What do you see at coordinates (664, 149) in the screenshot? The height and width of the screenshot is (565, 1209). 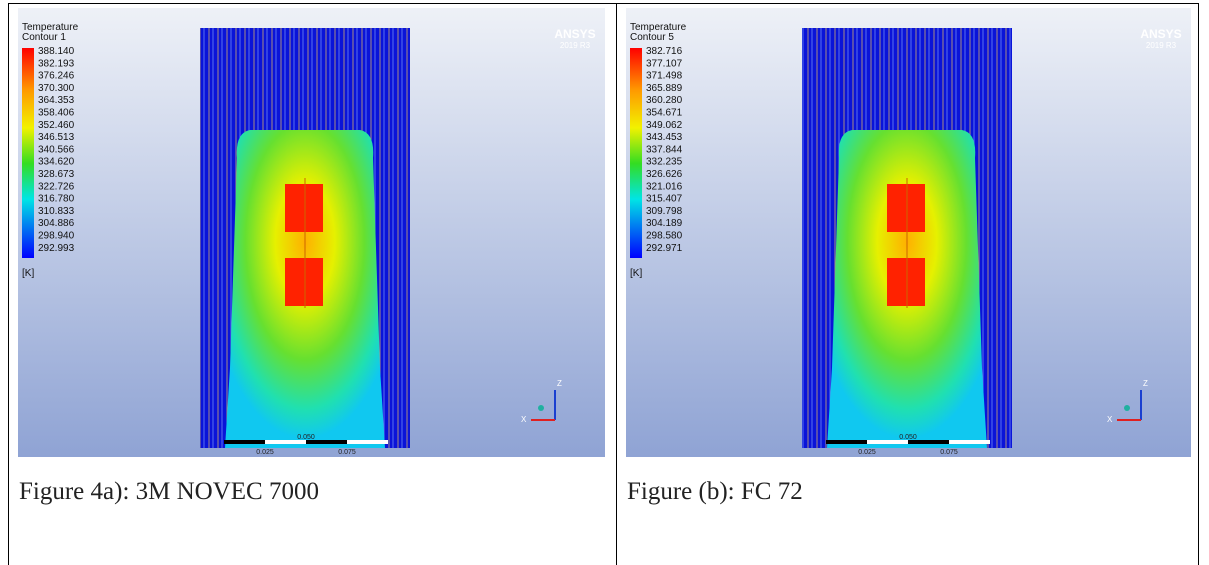 I see `legend-label: 337.844` at bounding box center [664, 149].